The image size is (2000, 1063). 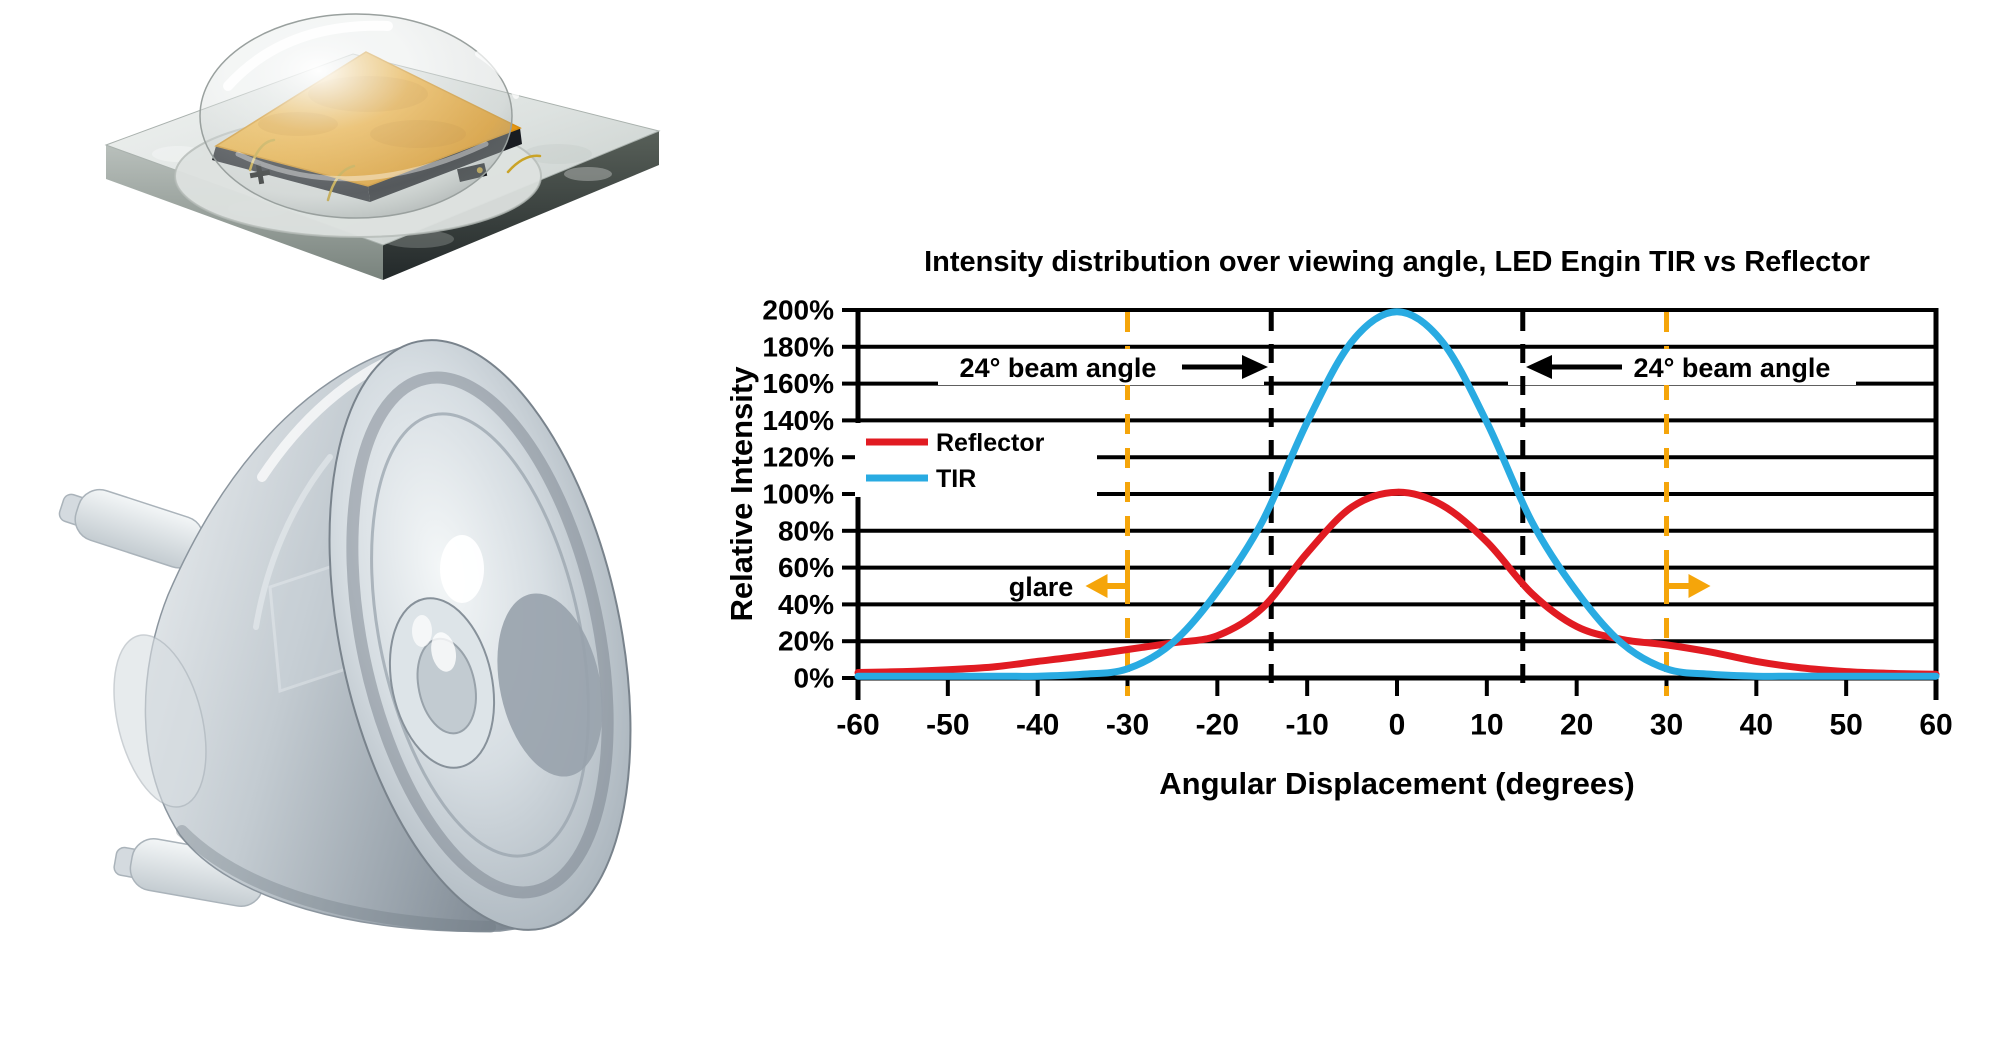 I want to click on legend-bg, so click(x=976, y=460).